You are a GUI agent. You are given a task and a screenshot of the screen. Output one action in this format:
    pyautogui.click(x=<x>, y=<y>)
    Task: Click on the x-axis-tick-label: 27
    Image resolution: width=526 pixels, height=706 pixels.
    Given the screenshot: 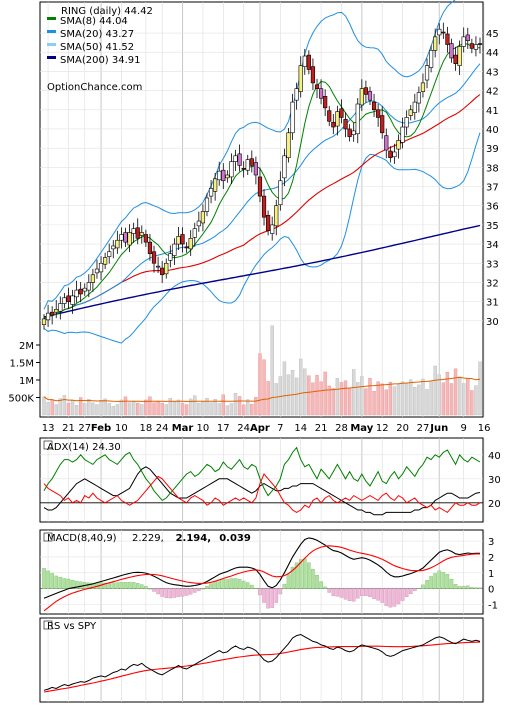 What is the action you would take?
    pyautogui.click(x=423, y=428)
    